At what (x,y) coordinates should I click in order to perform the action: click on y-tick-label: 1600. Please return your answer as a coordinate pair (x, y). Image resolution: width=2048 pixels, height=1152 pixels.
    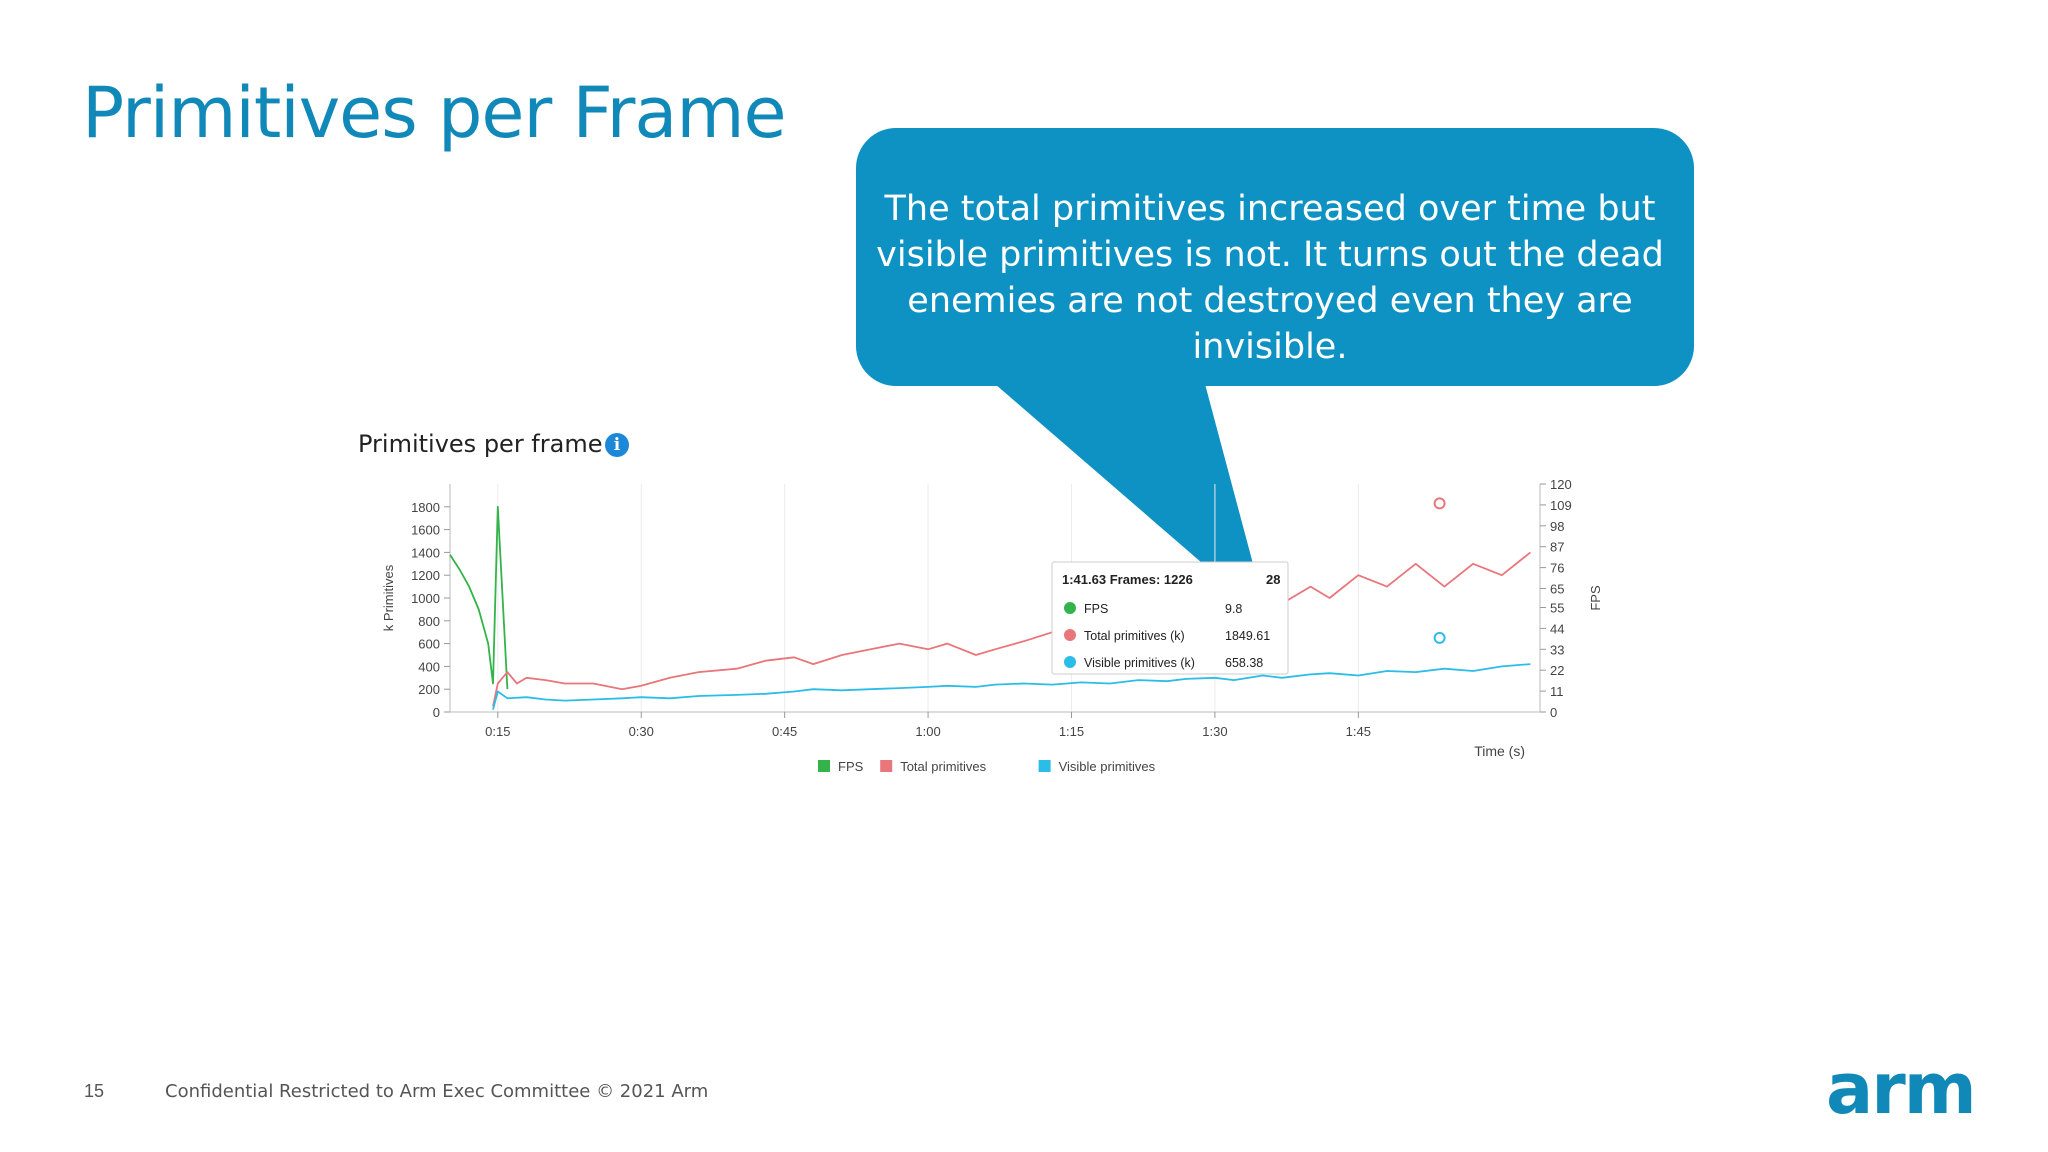
    Looking at the image, I should click on (425, 530).